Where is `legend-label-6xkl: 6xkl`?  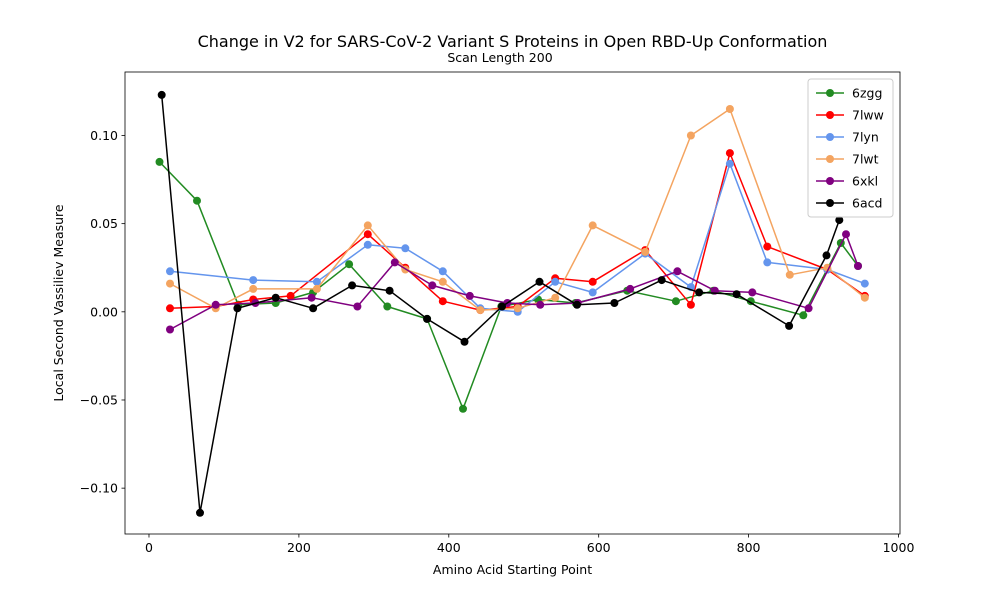 legend-label-6xkl: 6xkl is located at coordinates (865, 181).